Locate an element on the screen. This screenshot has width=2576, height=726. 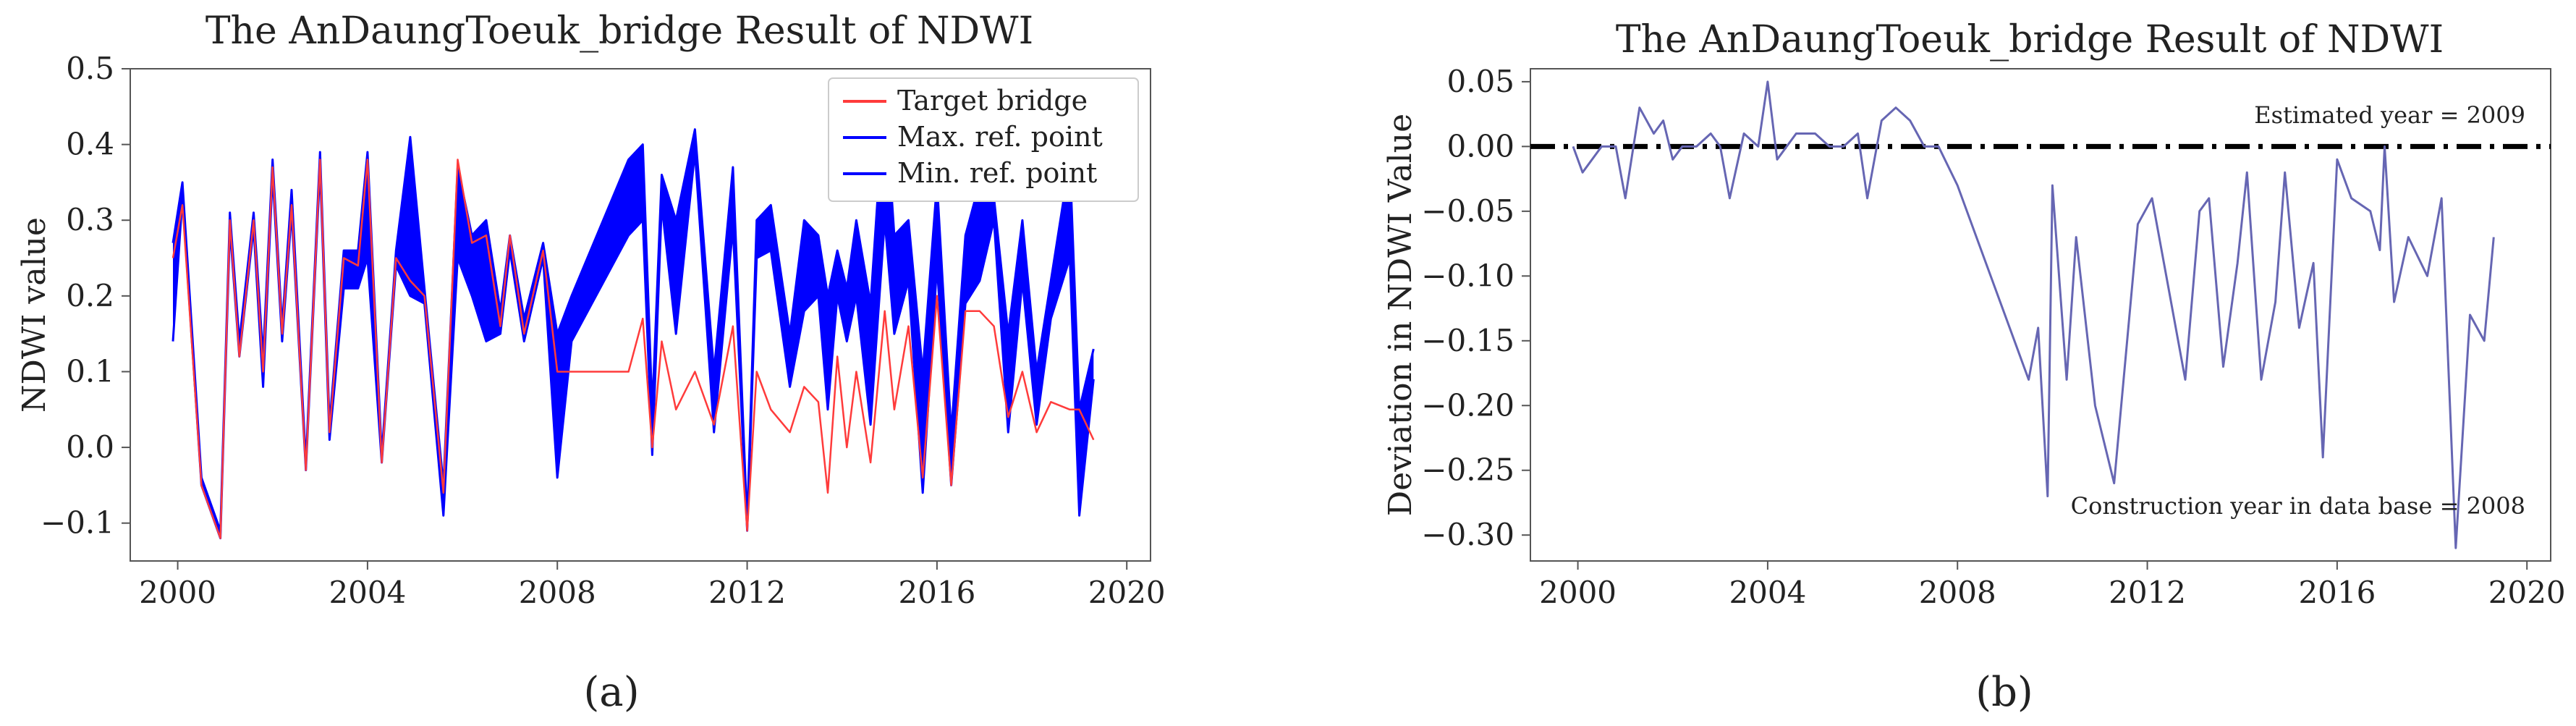
chart-b-ytick-label: −0.25 is located at coordinates (1467, 470).